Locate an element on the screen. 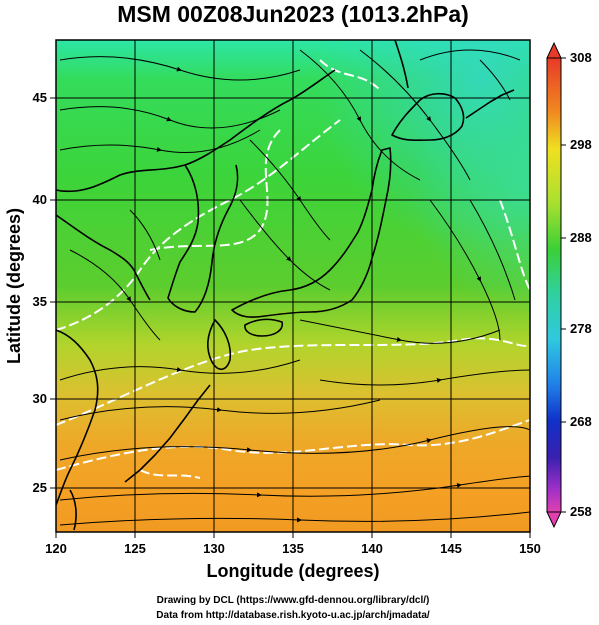 Image resolution: width=599 pixels, height=625 pixels. y-tick-label: 45 is located at coordinates (40, 97).